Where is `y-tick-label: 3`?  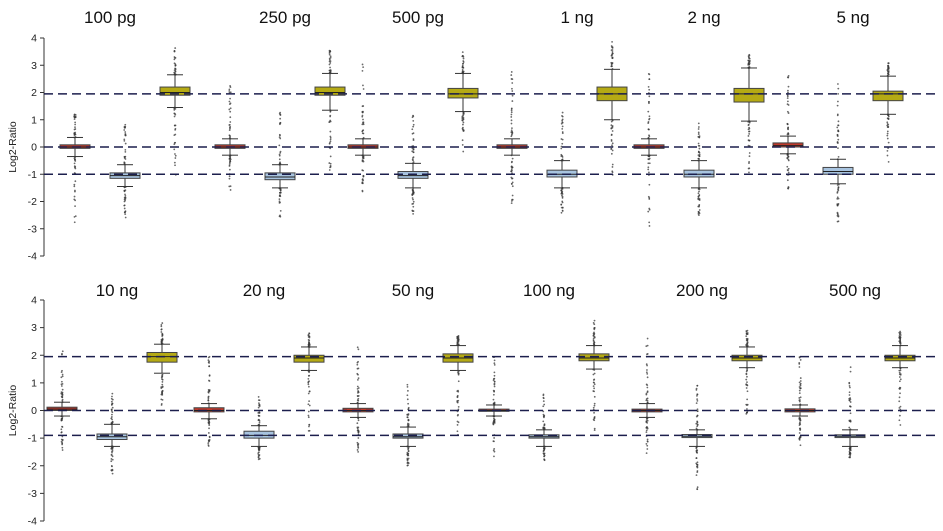
y-tick-label: 3 is located at coordinates (34, 328).